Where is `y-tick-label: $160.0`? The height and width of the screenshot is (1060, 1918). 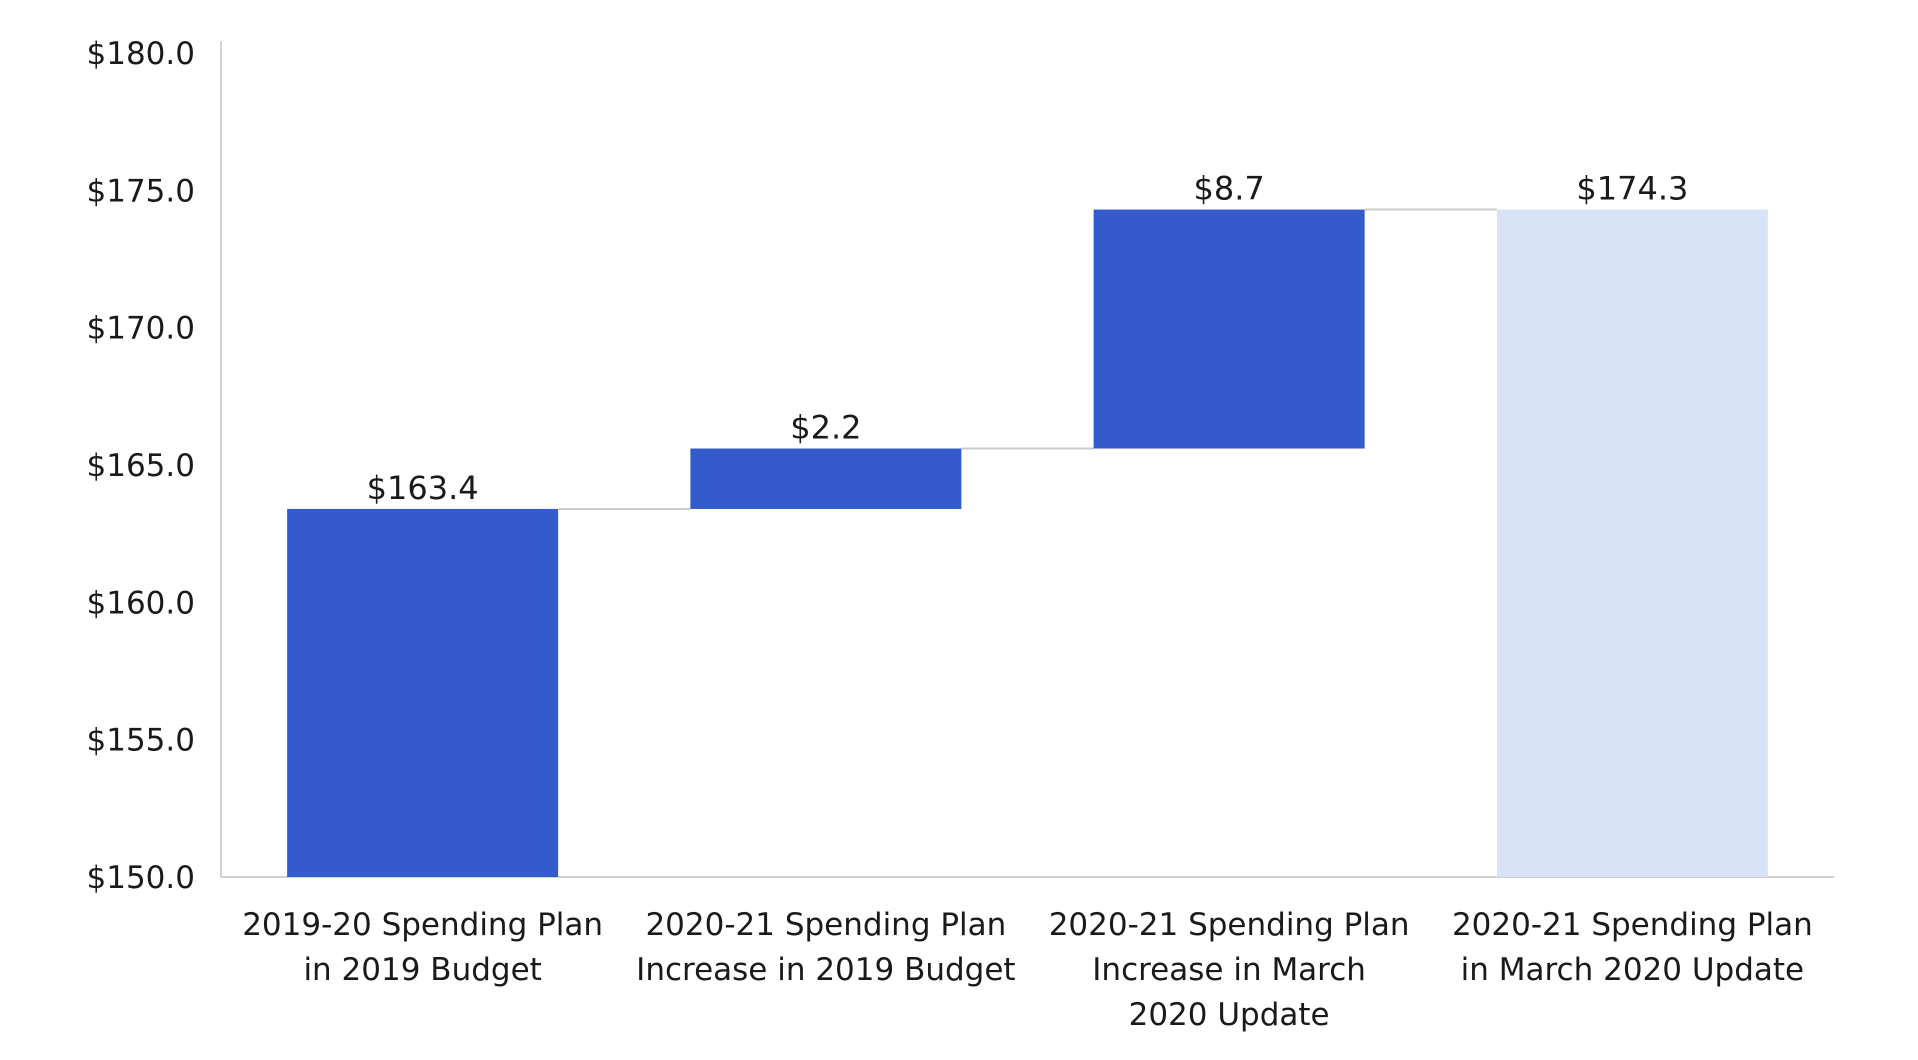
y-tick-label: $160.0 is located at coordinates (141, 603).